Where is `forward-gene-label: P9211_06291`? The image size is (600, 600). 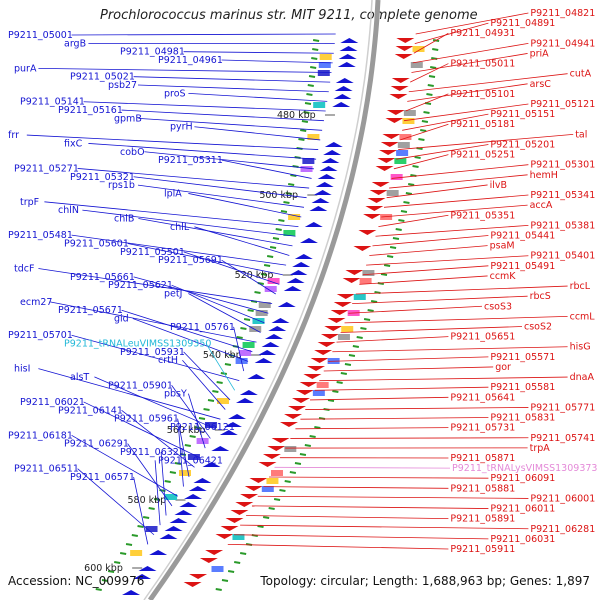
forward-gene-label: P9211_06291 is located at coordinates (96, 444).